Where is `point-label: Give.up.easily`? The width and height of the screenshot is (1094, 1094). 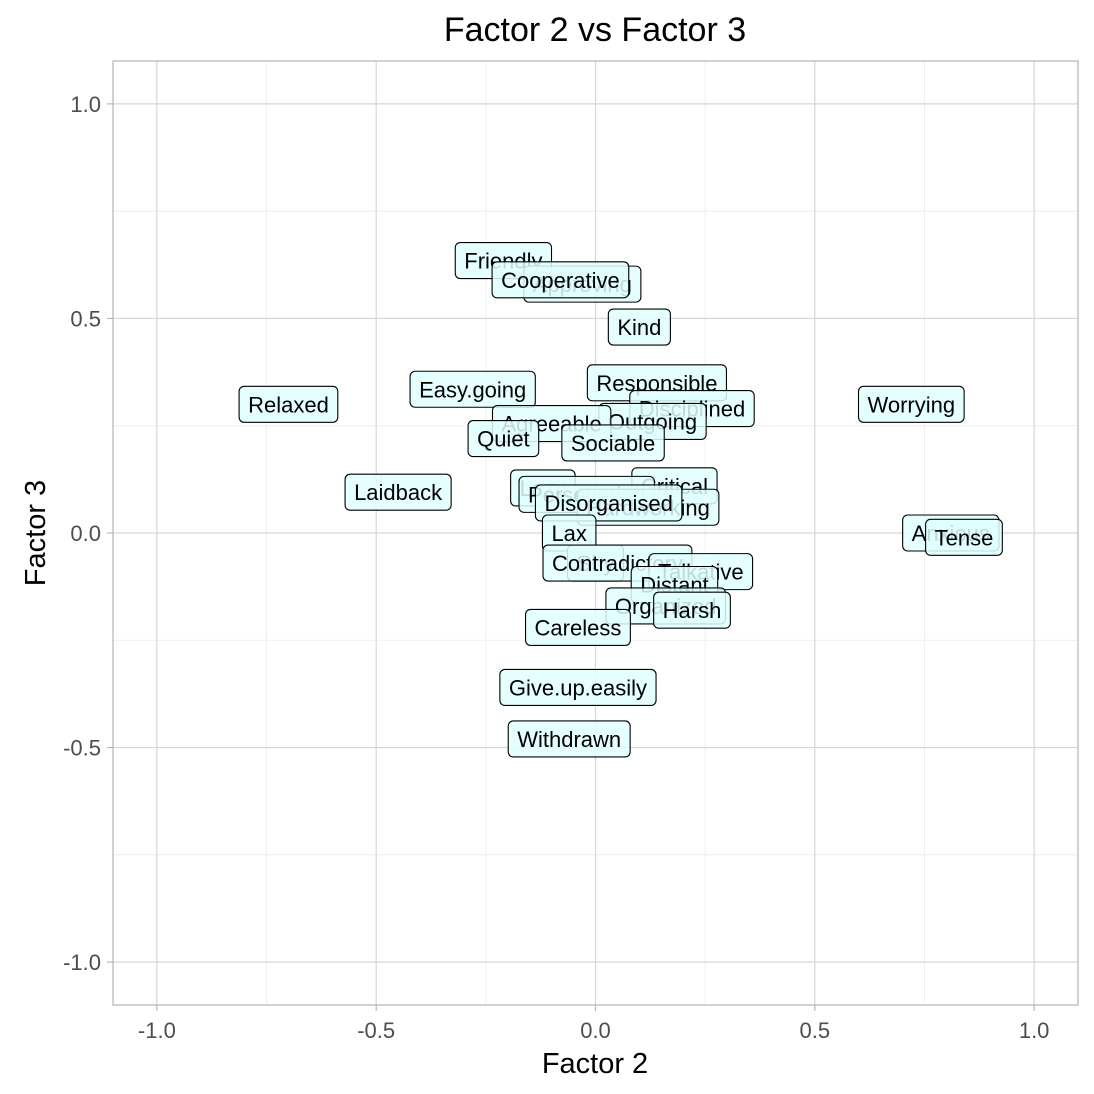
point-label: Give.up.easily is located at coordinates (578, 687).